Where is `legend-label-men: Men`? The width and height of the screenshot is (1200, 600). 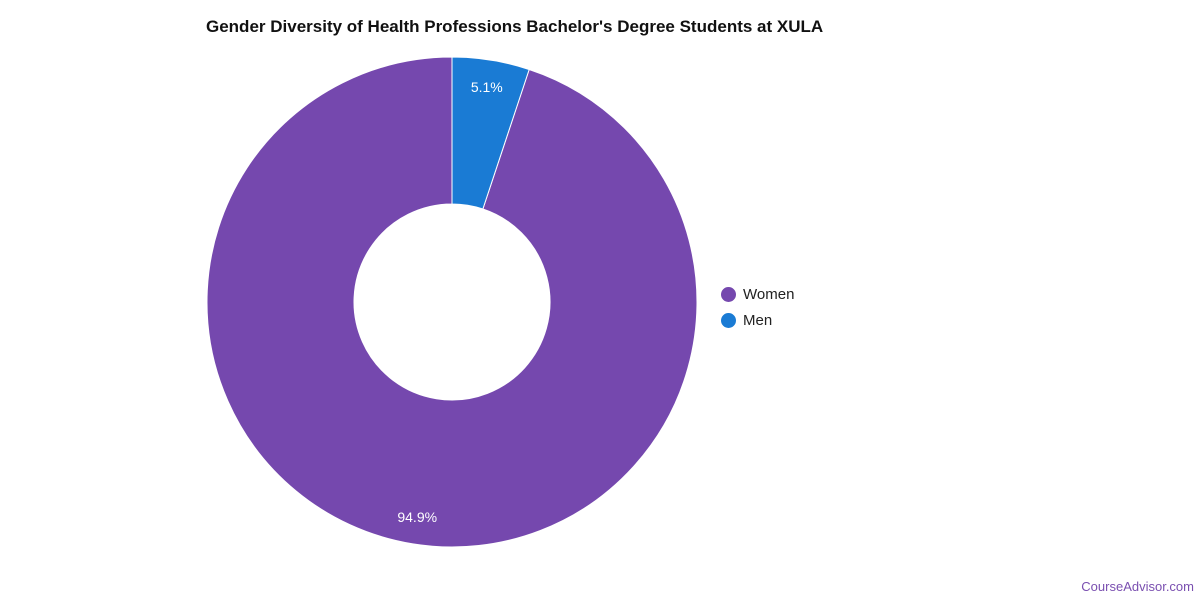 legend-label-men: Men is located at coordinates (758, 320).